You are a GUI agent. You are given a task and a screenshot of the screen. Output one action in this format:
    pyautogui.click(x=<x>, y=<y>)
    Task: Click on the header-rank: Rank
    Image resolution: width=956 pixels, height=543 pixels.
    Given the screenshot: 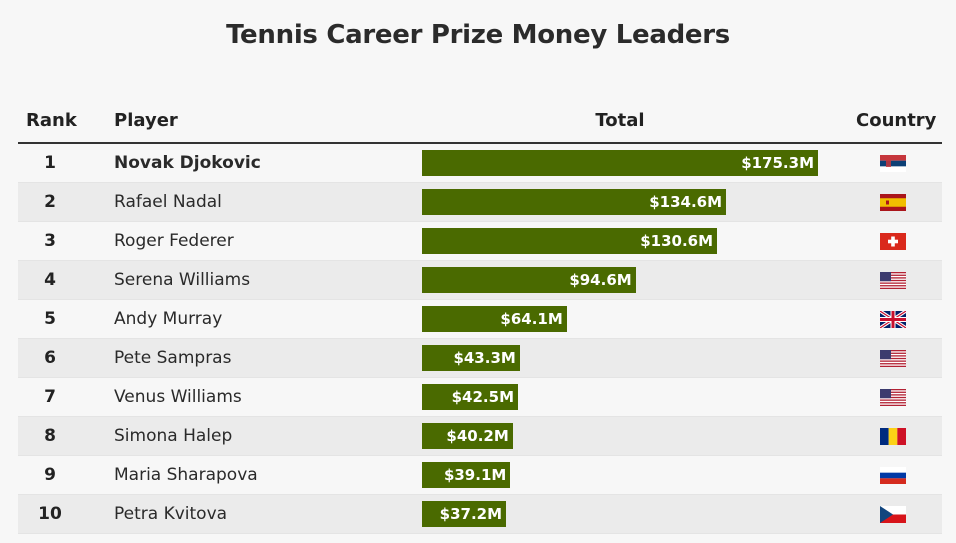 What is the action you would take?
    pyautogui.click(x=51, y=120)
    